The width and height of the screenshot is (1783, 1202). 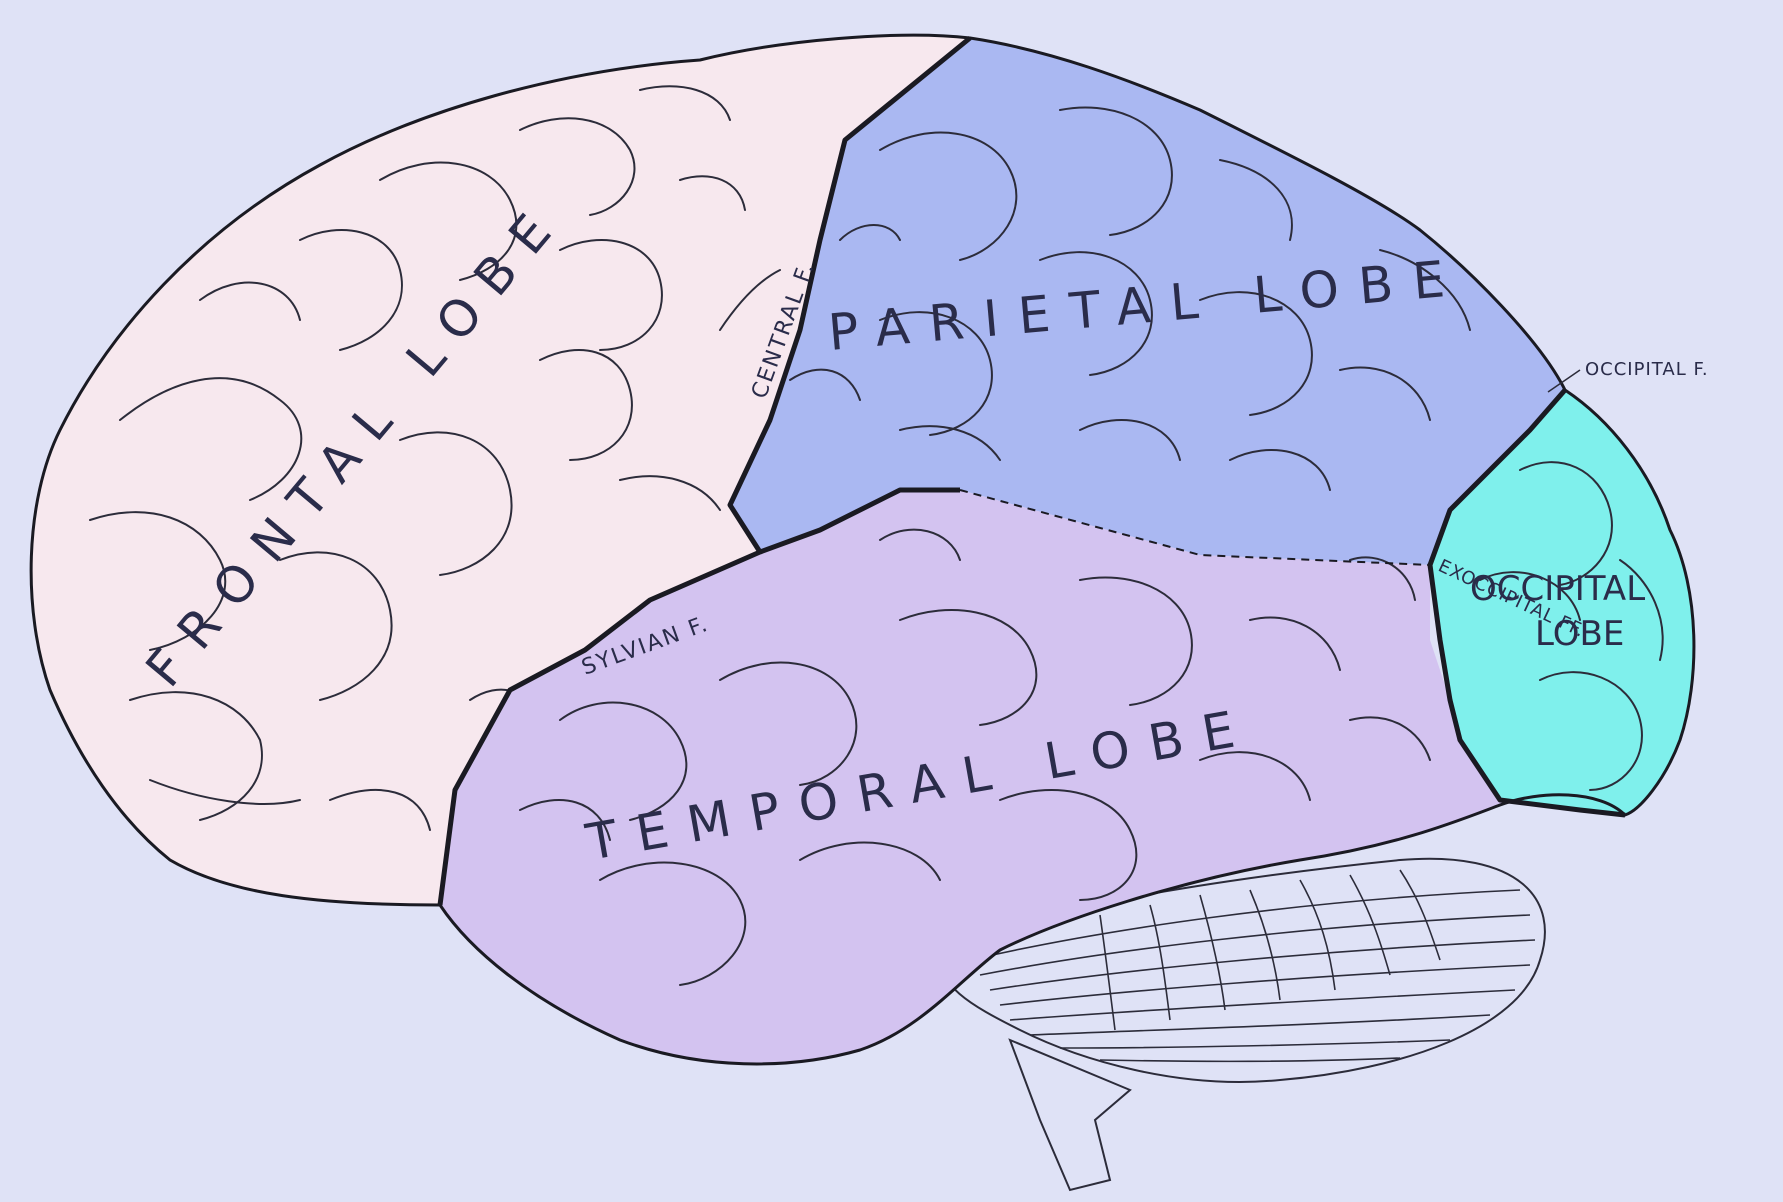 I want to click on parietal-gyri, so click(x=1130, y=298).